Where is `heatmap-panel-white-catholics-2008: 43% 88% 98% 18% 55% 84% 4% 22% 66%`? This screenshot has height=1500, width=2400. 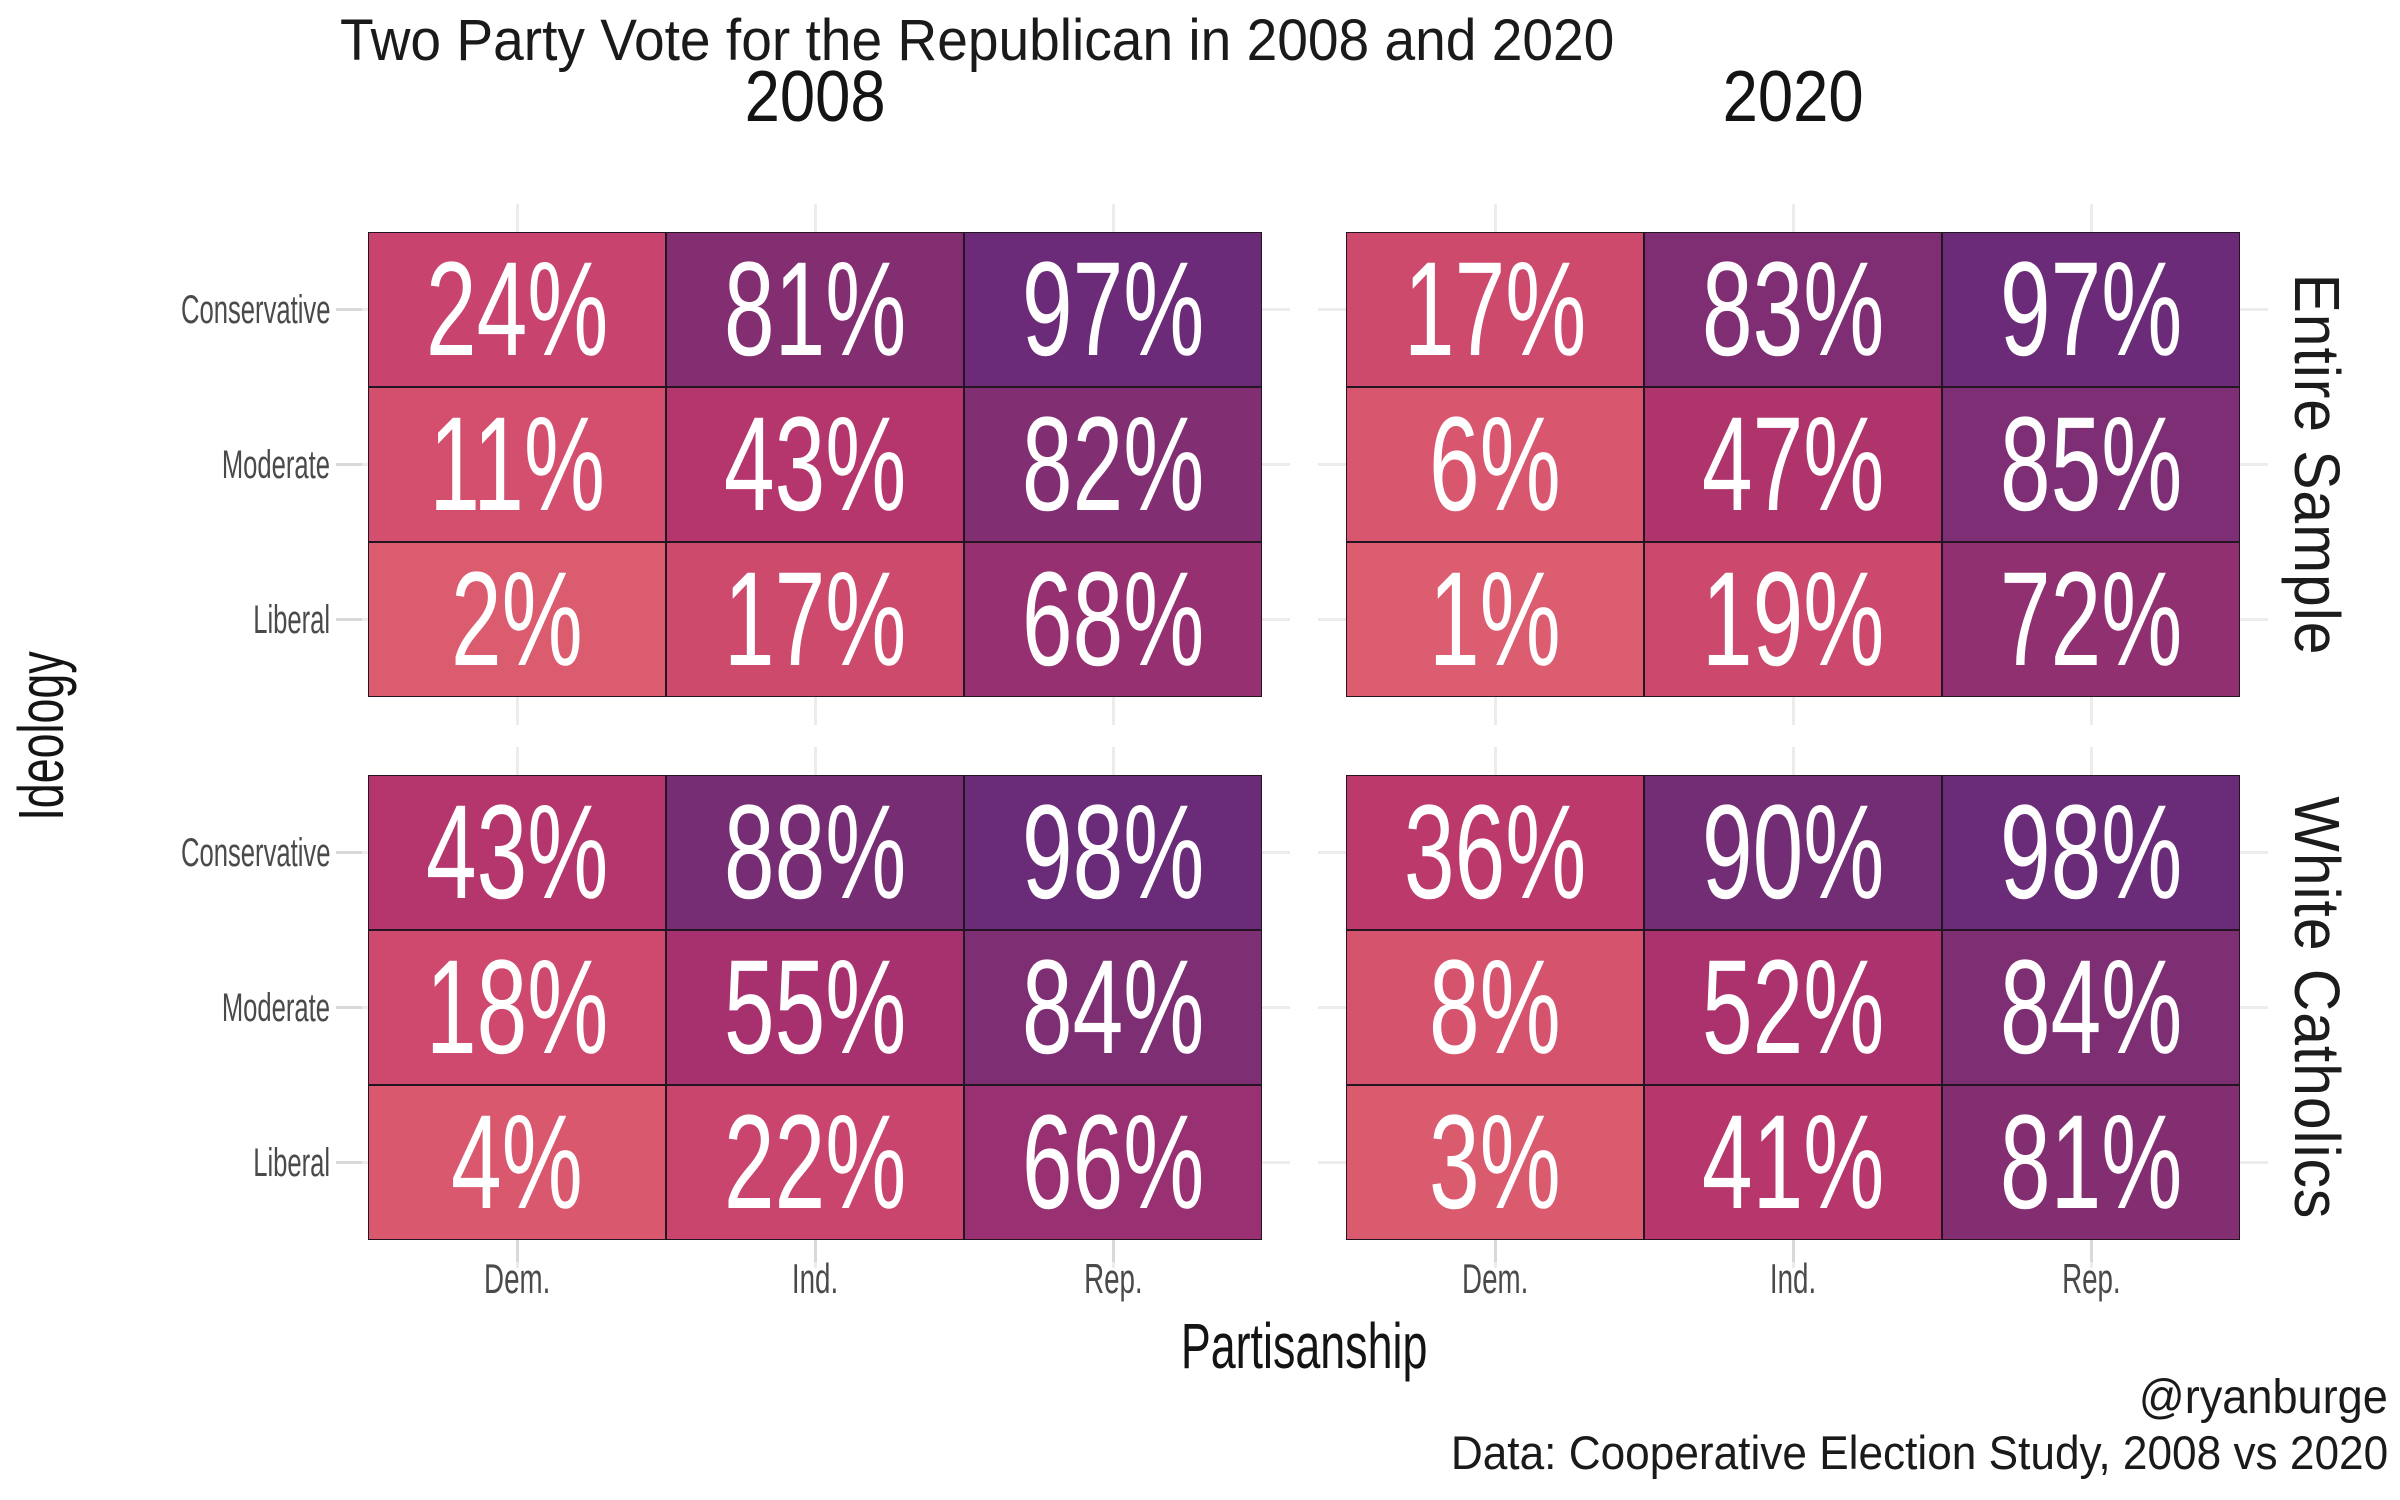
heatmap-panel-white-catholics-2008: 43% 88% 98% 18% 55% 84% 4% 22% 66% is located at coordinates (815, 1007).